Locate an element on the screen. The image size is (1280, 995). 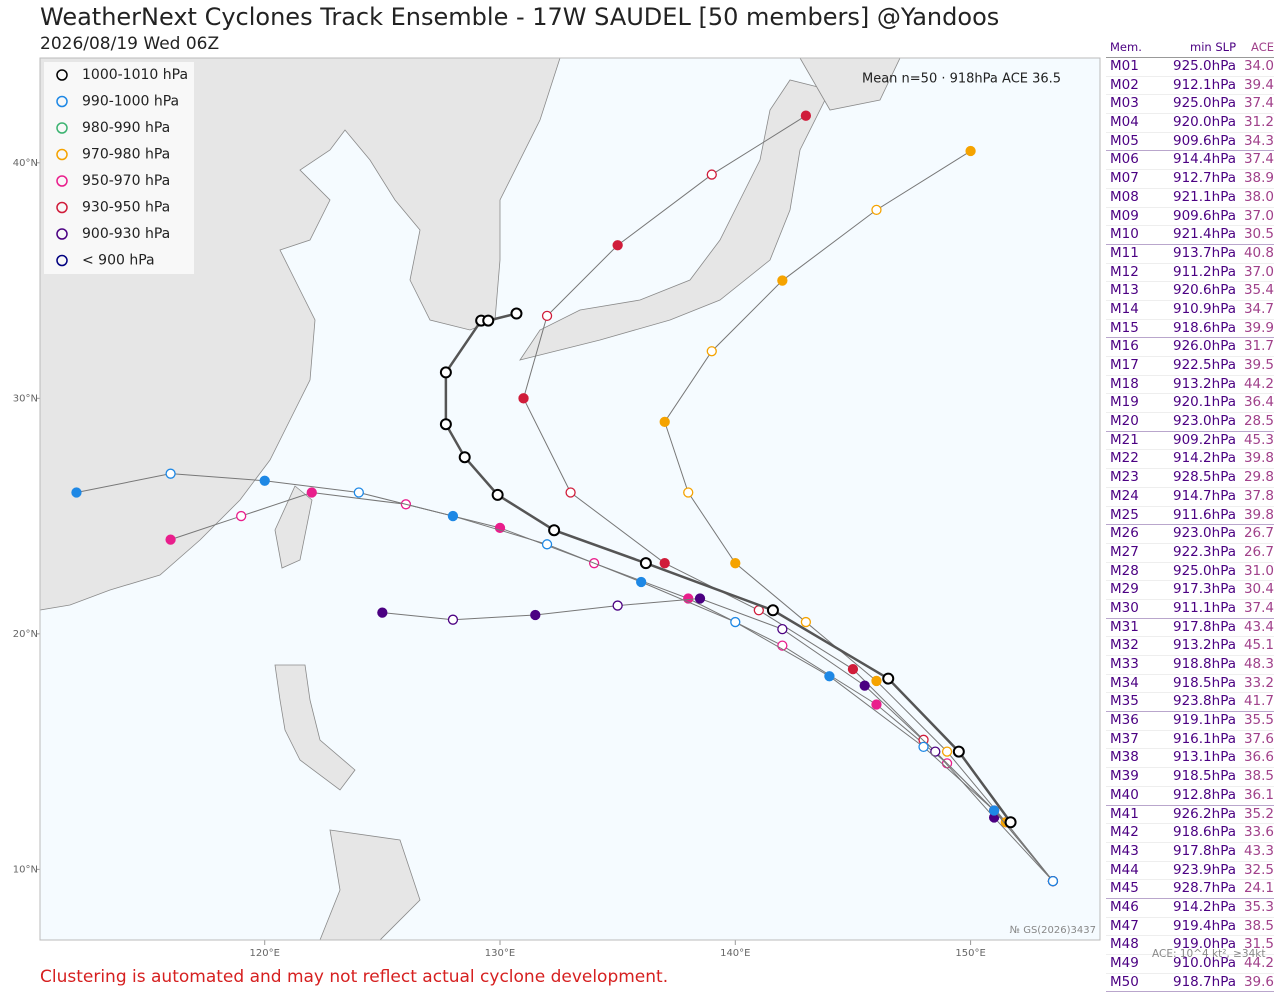
table-row: M41 926.2hPa 35.2 is located at coordinates (1190, 815).